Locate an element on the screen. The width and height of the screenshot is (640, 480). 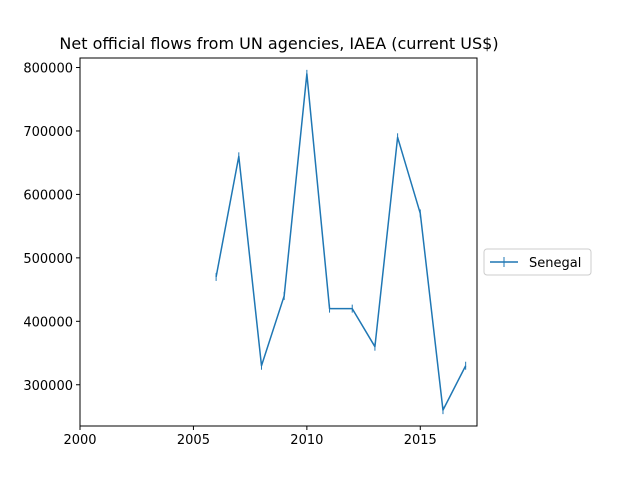
x-tick-label: 2005 is located at coordinates (193, 440).